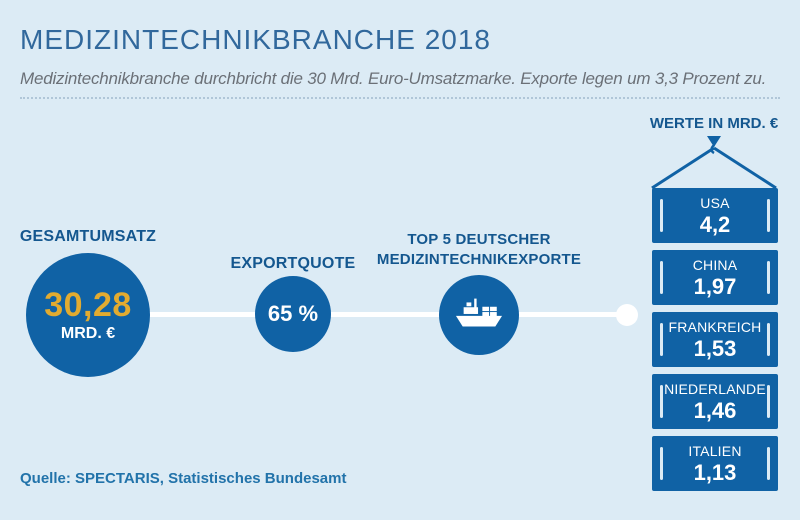 The height and width of the screenshot is (520, 800). Describe the element at coordinates (479, 239) in the screenshot. I see `top5-label-line1: TOP 5 DEUTSCHER` at that location.